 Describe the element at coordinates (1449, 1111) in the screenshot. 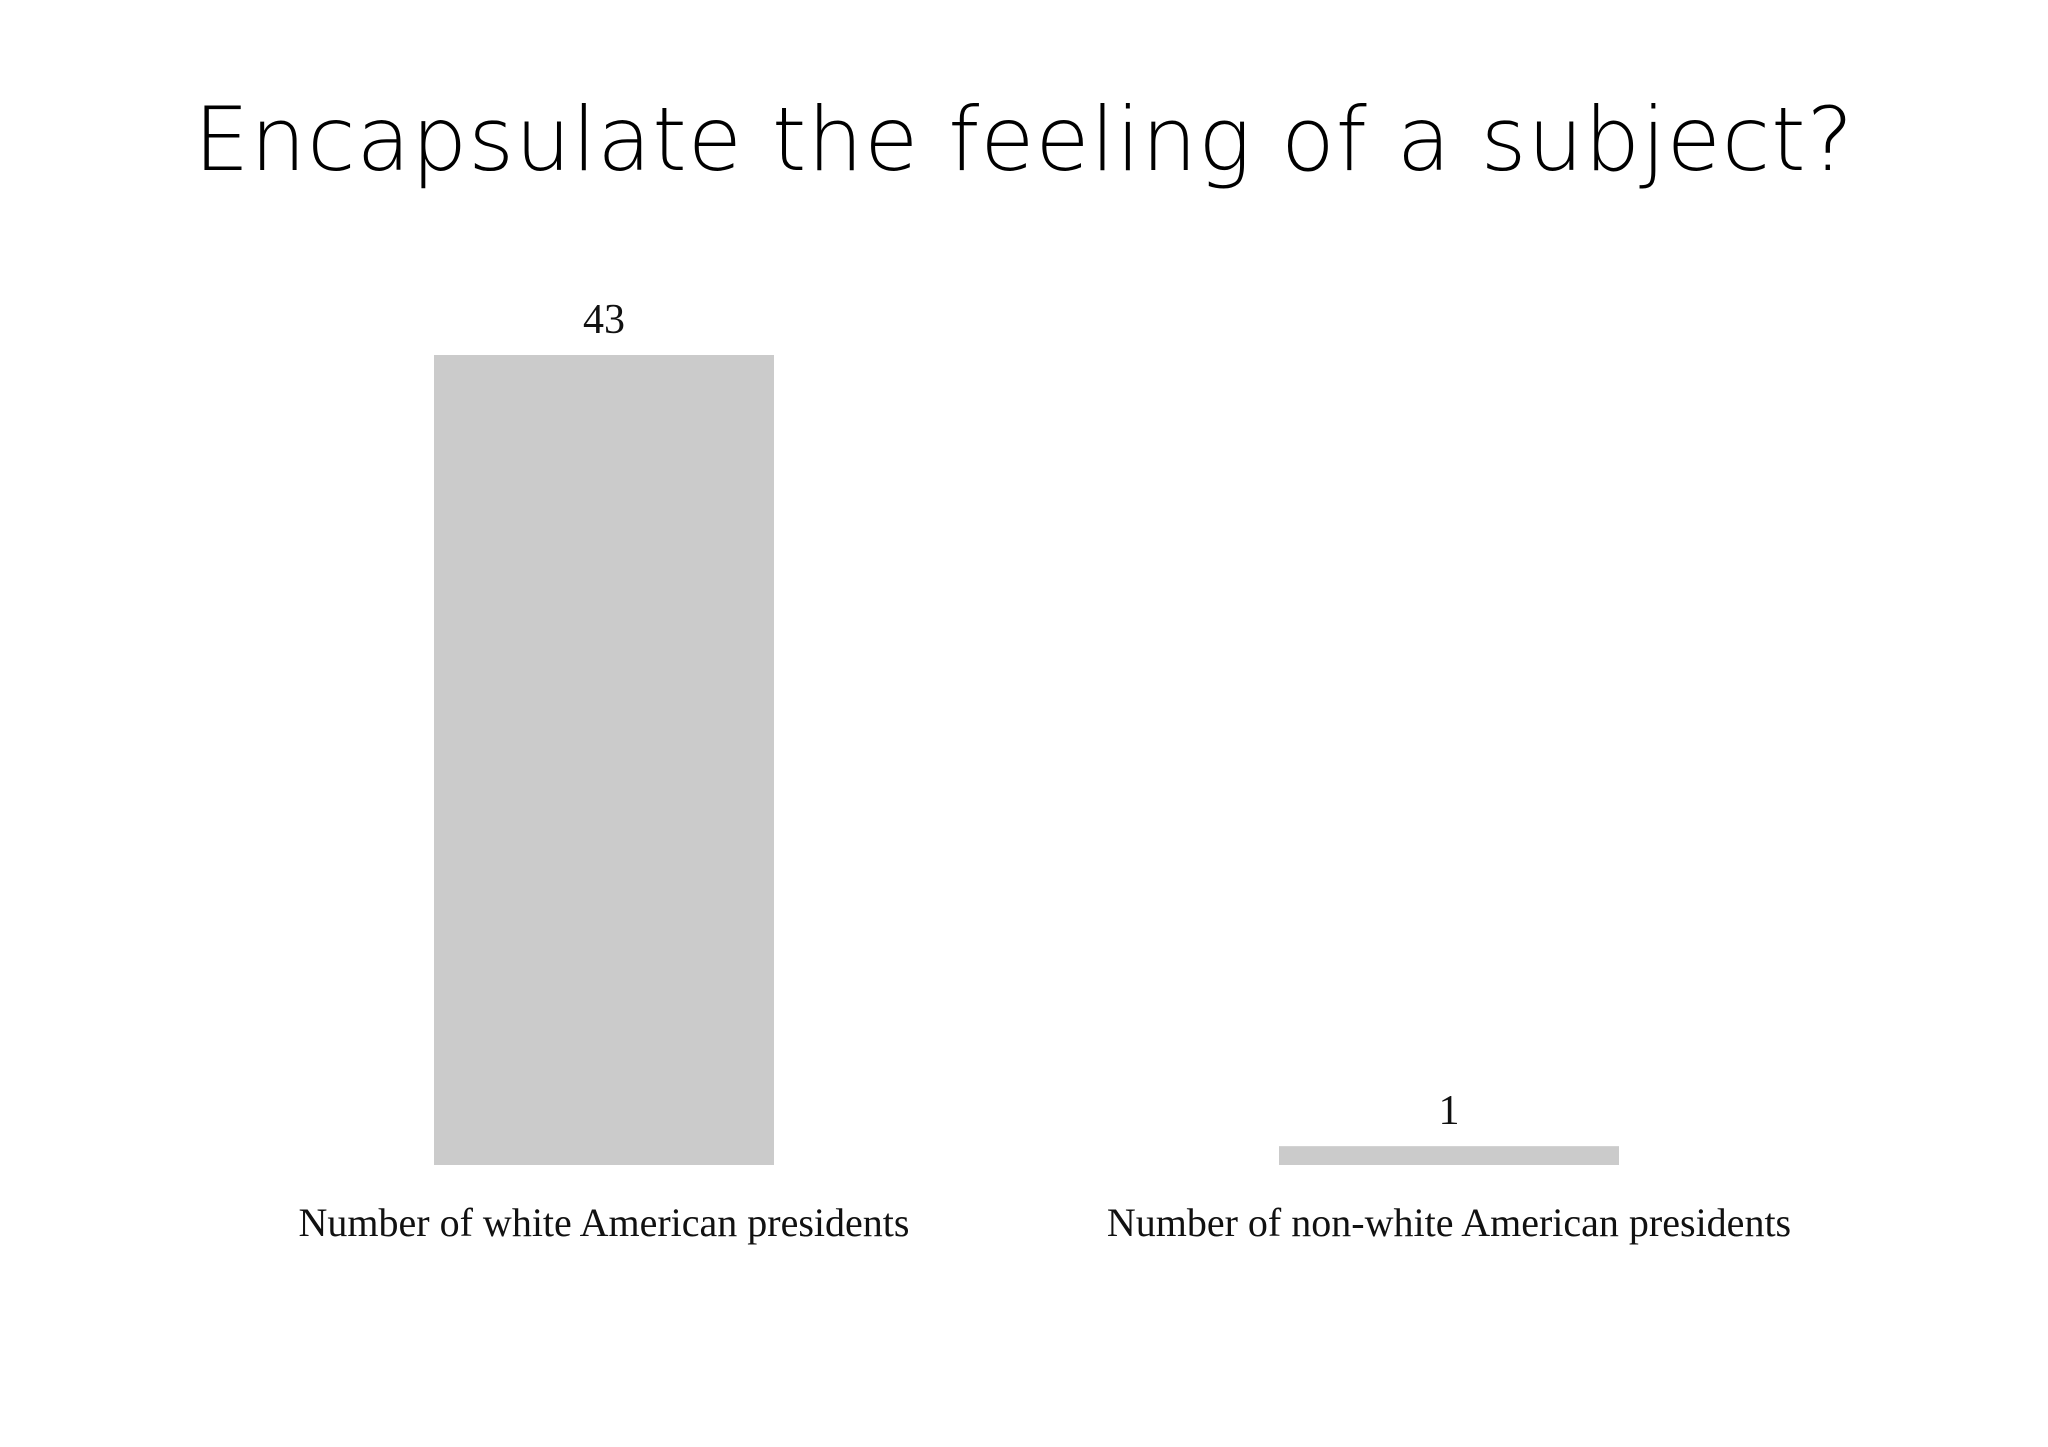

I see `bar-value-label-2: 1` at that location.